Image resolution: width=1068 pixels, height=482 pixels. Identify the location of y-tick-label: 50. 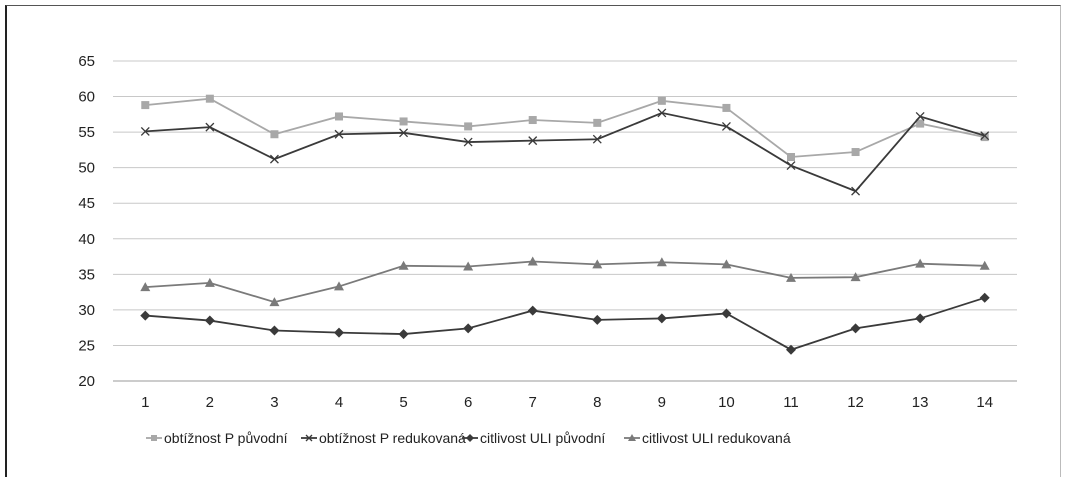
(86, 168).